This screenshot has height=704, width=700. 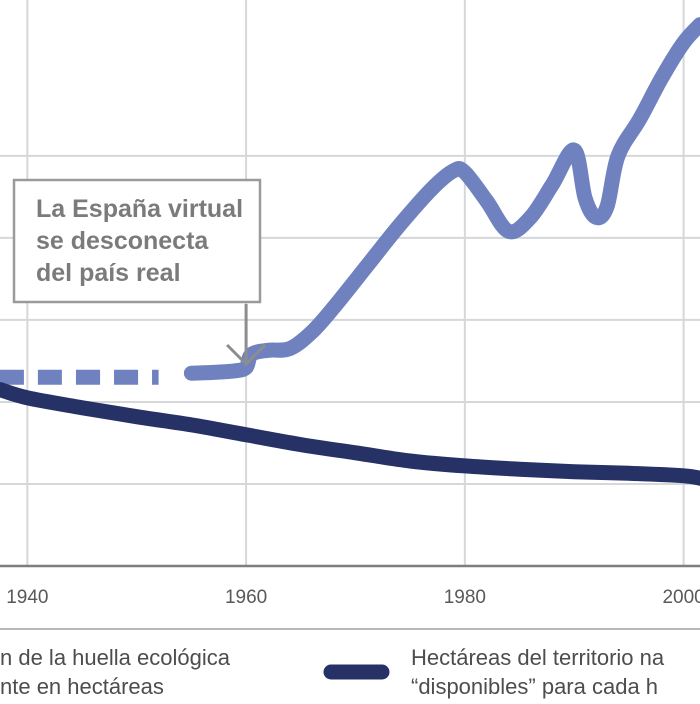 What do you see at coordinates (122, 241) in the screenshot?
I see `annotation-line-2: se desconecta` at bounding box center [122, 241].